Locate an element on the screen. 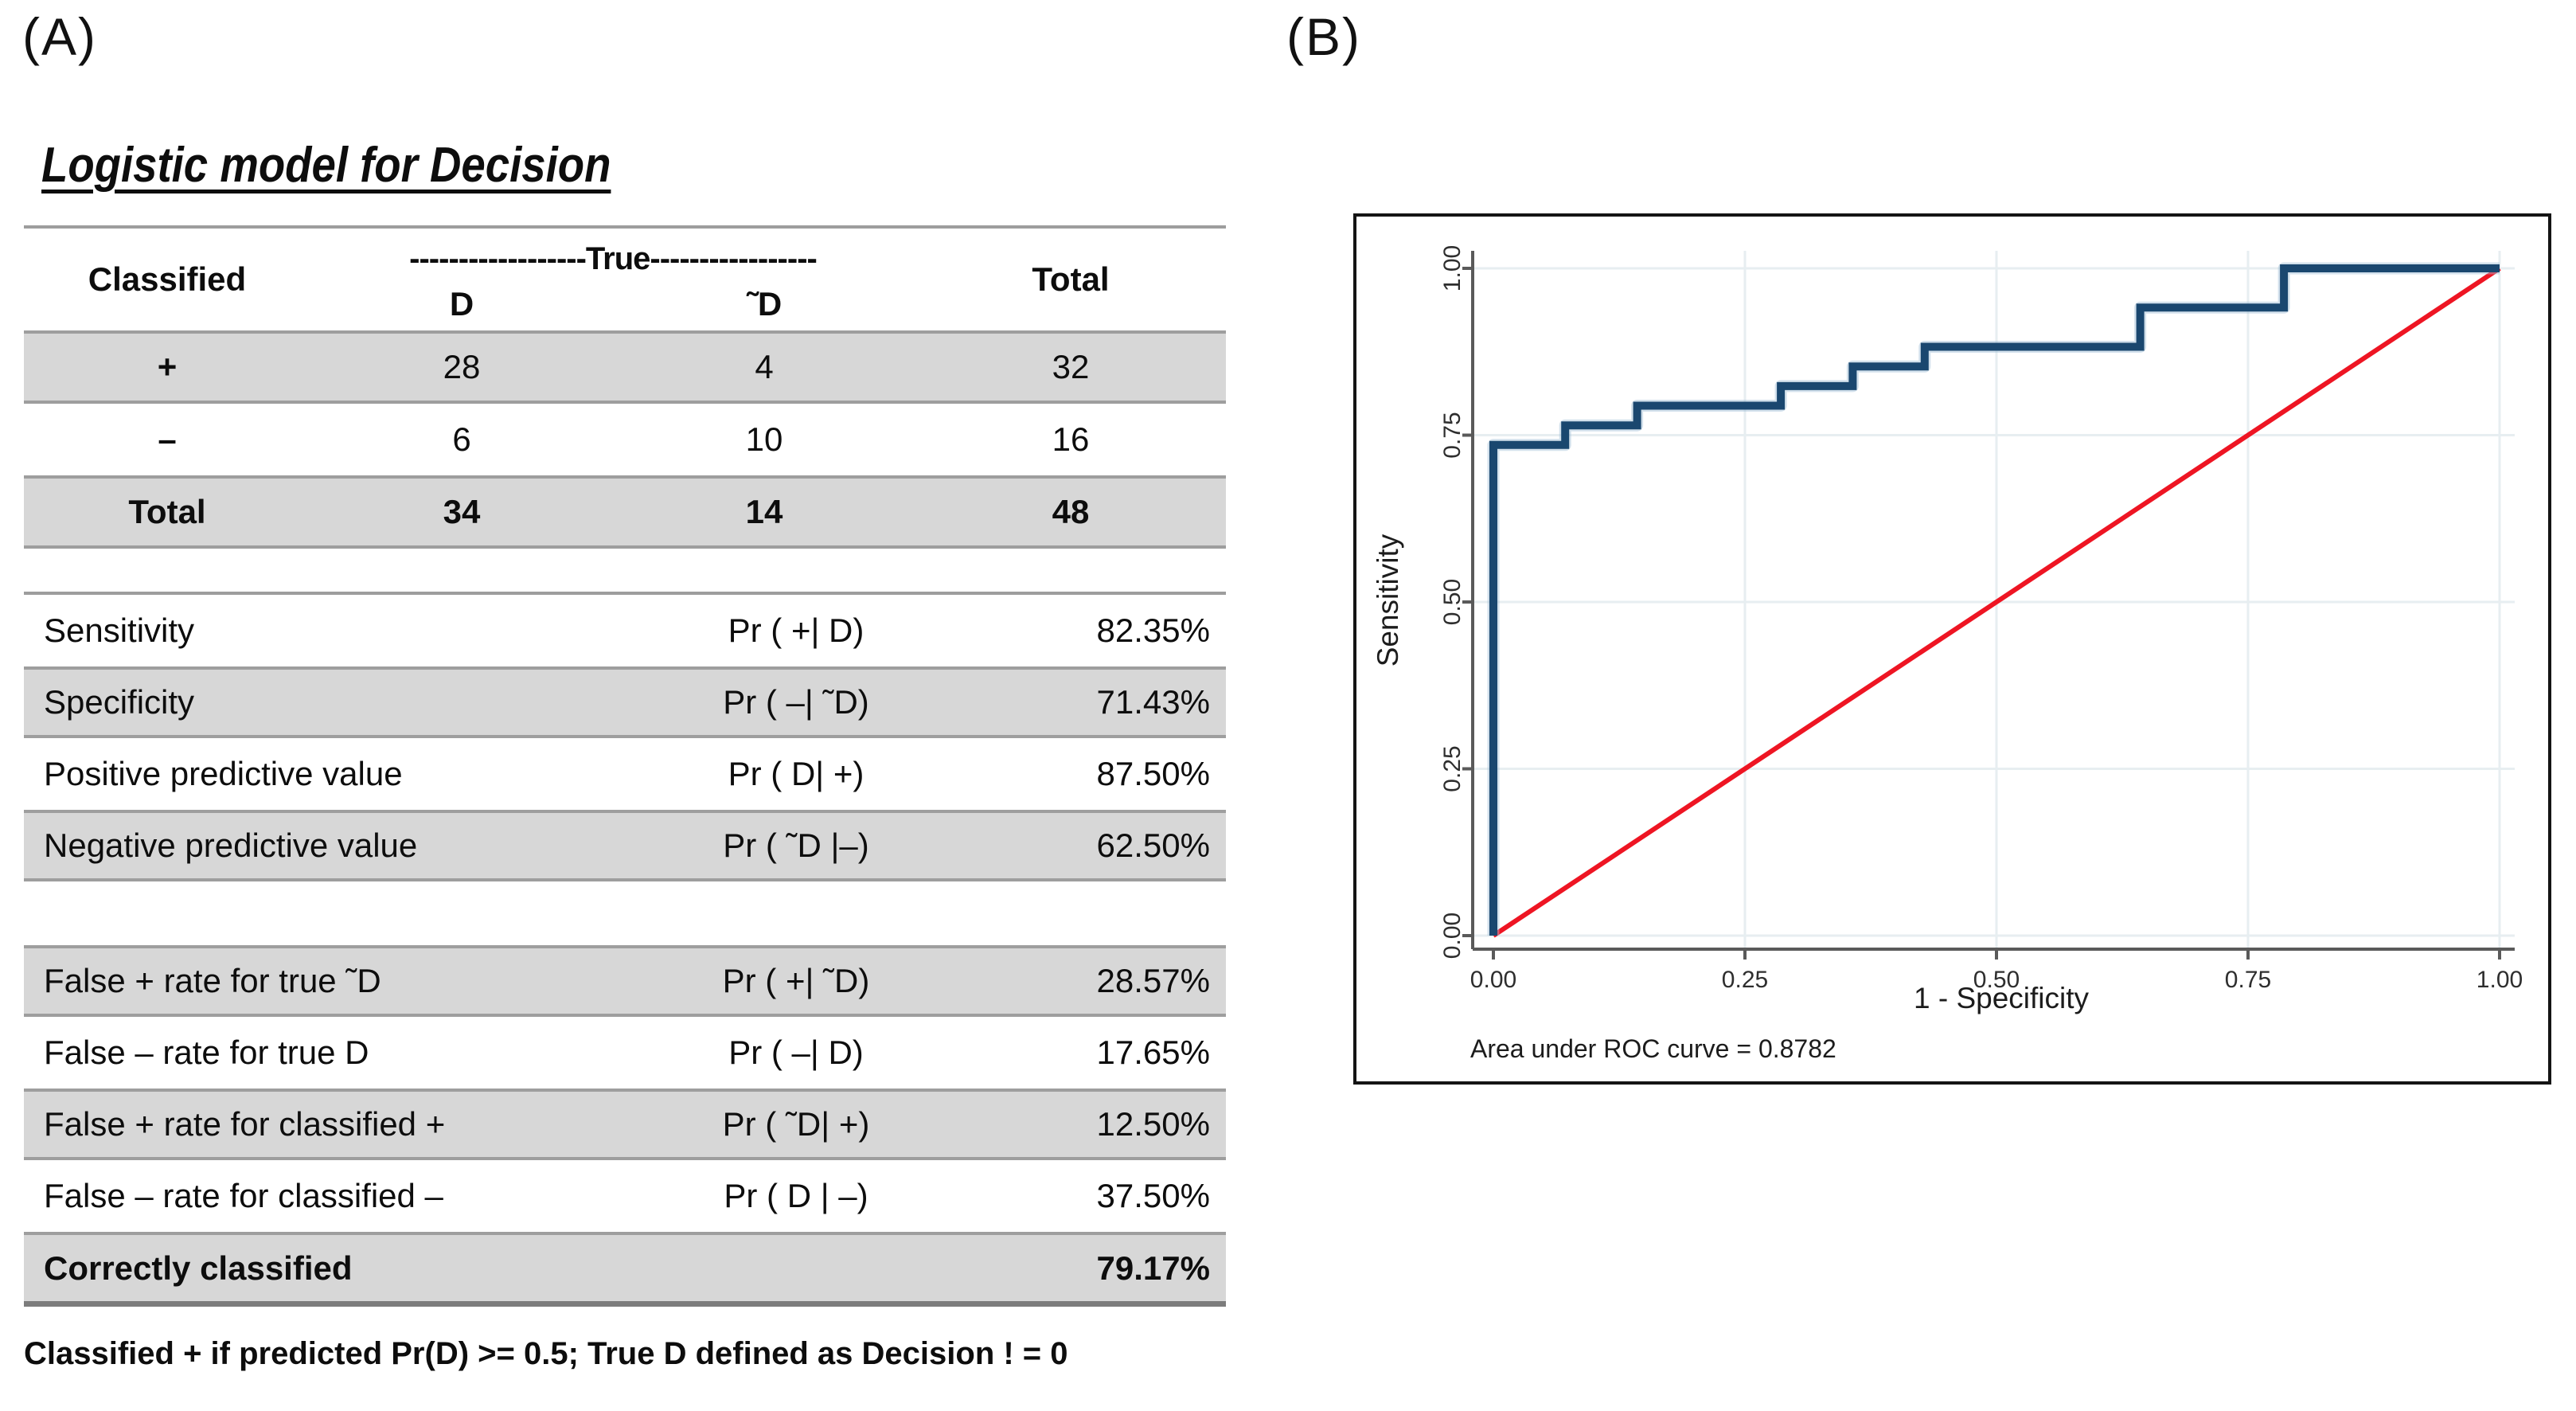 The image size is (2576, 1411). stat-label: Negative predictive value is located at coordinates (231, 845).